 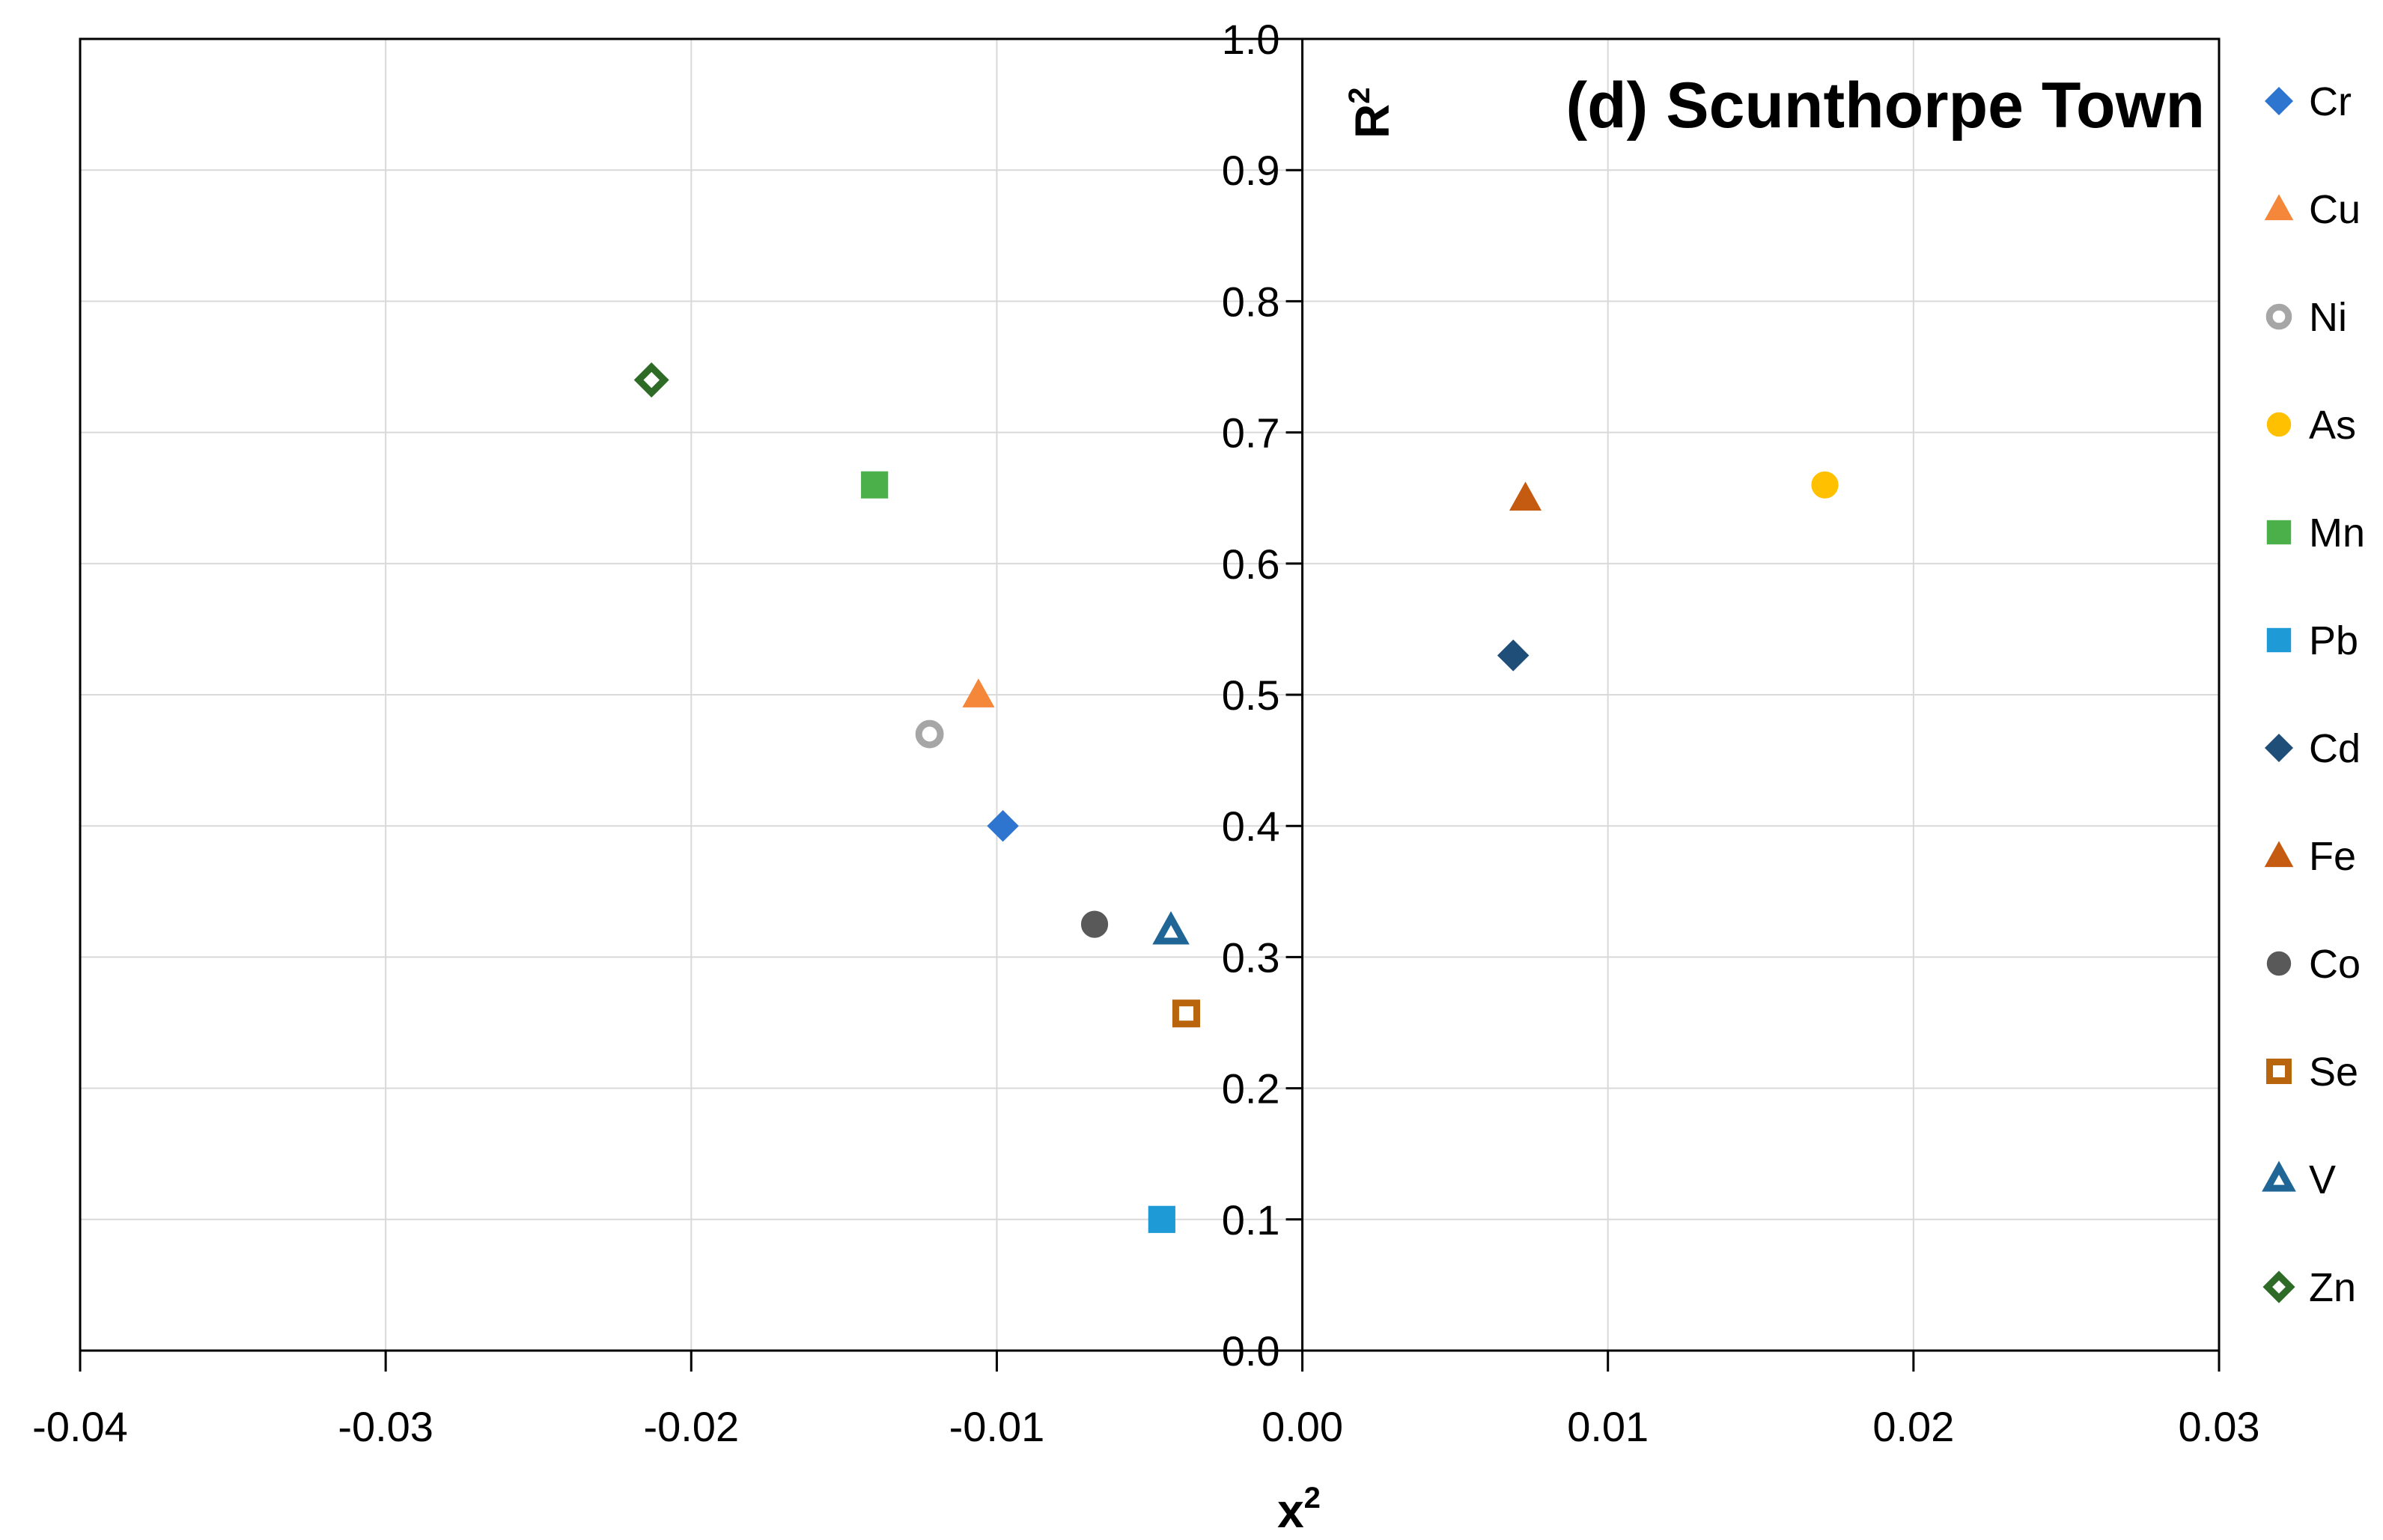 What do you see at coordinates (2219, 1426) in the screenshot?
I see `x-tick-label: 0.03` at bounding box center [2219, 1426].